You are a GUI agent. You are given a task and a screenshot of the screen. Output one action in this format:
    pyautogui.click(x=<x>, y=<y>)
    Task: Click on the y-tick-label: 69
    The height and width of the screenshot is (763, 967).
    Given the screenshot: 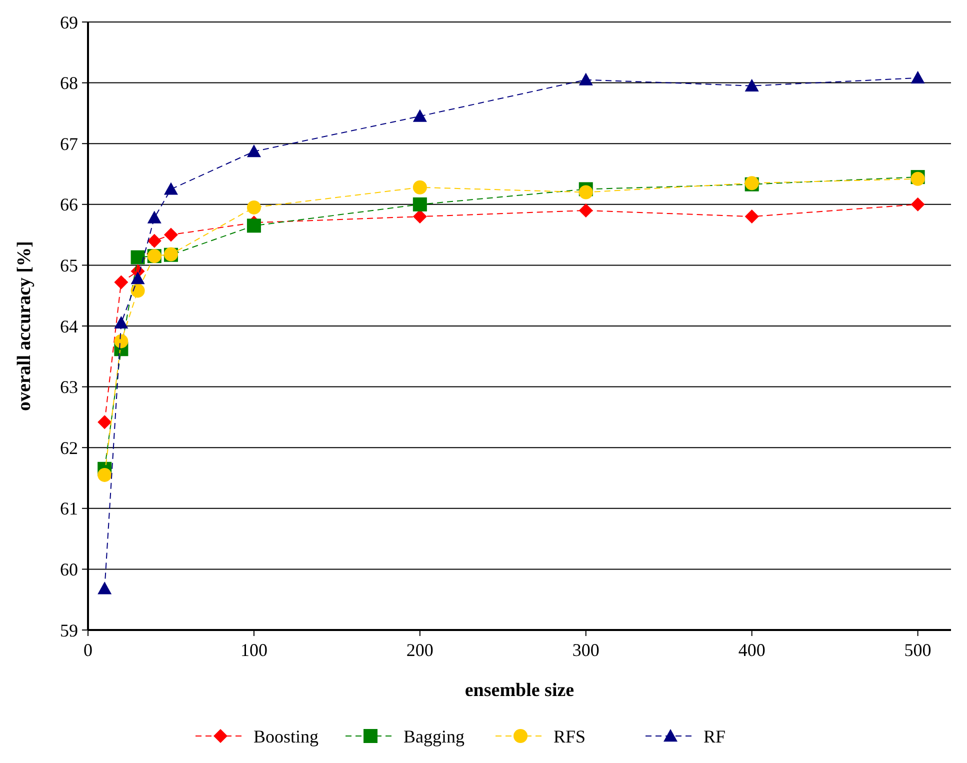 What is the action you would take?
    pyautogui.click(x=69, y=22)
    